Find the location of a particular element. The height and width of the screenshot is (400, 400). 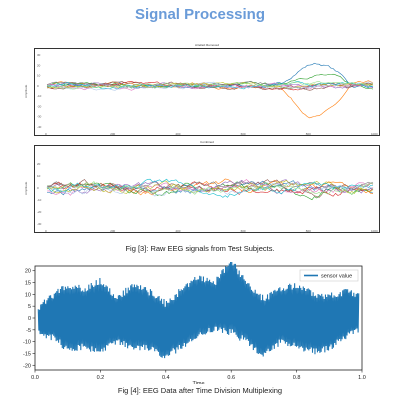

page-title: Signal Processing is located at coordinates (200, 14).